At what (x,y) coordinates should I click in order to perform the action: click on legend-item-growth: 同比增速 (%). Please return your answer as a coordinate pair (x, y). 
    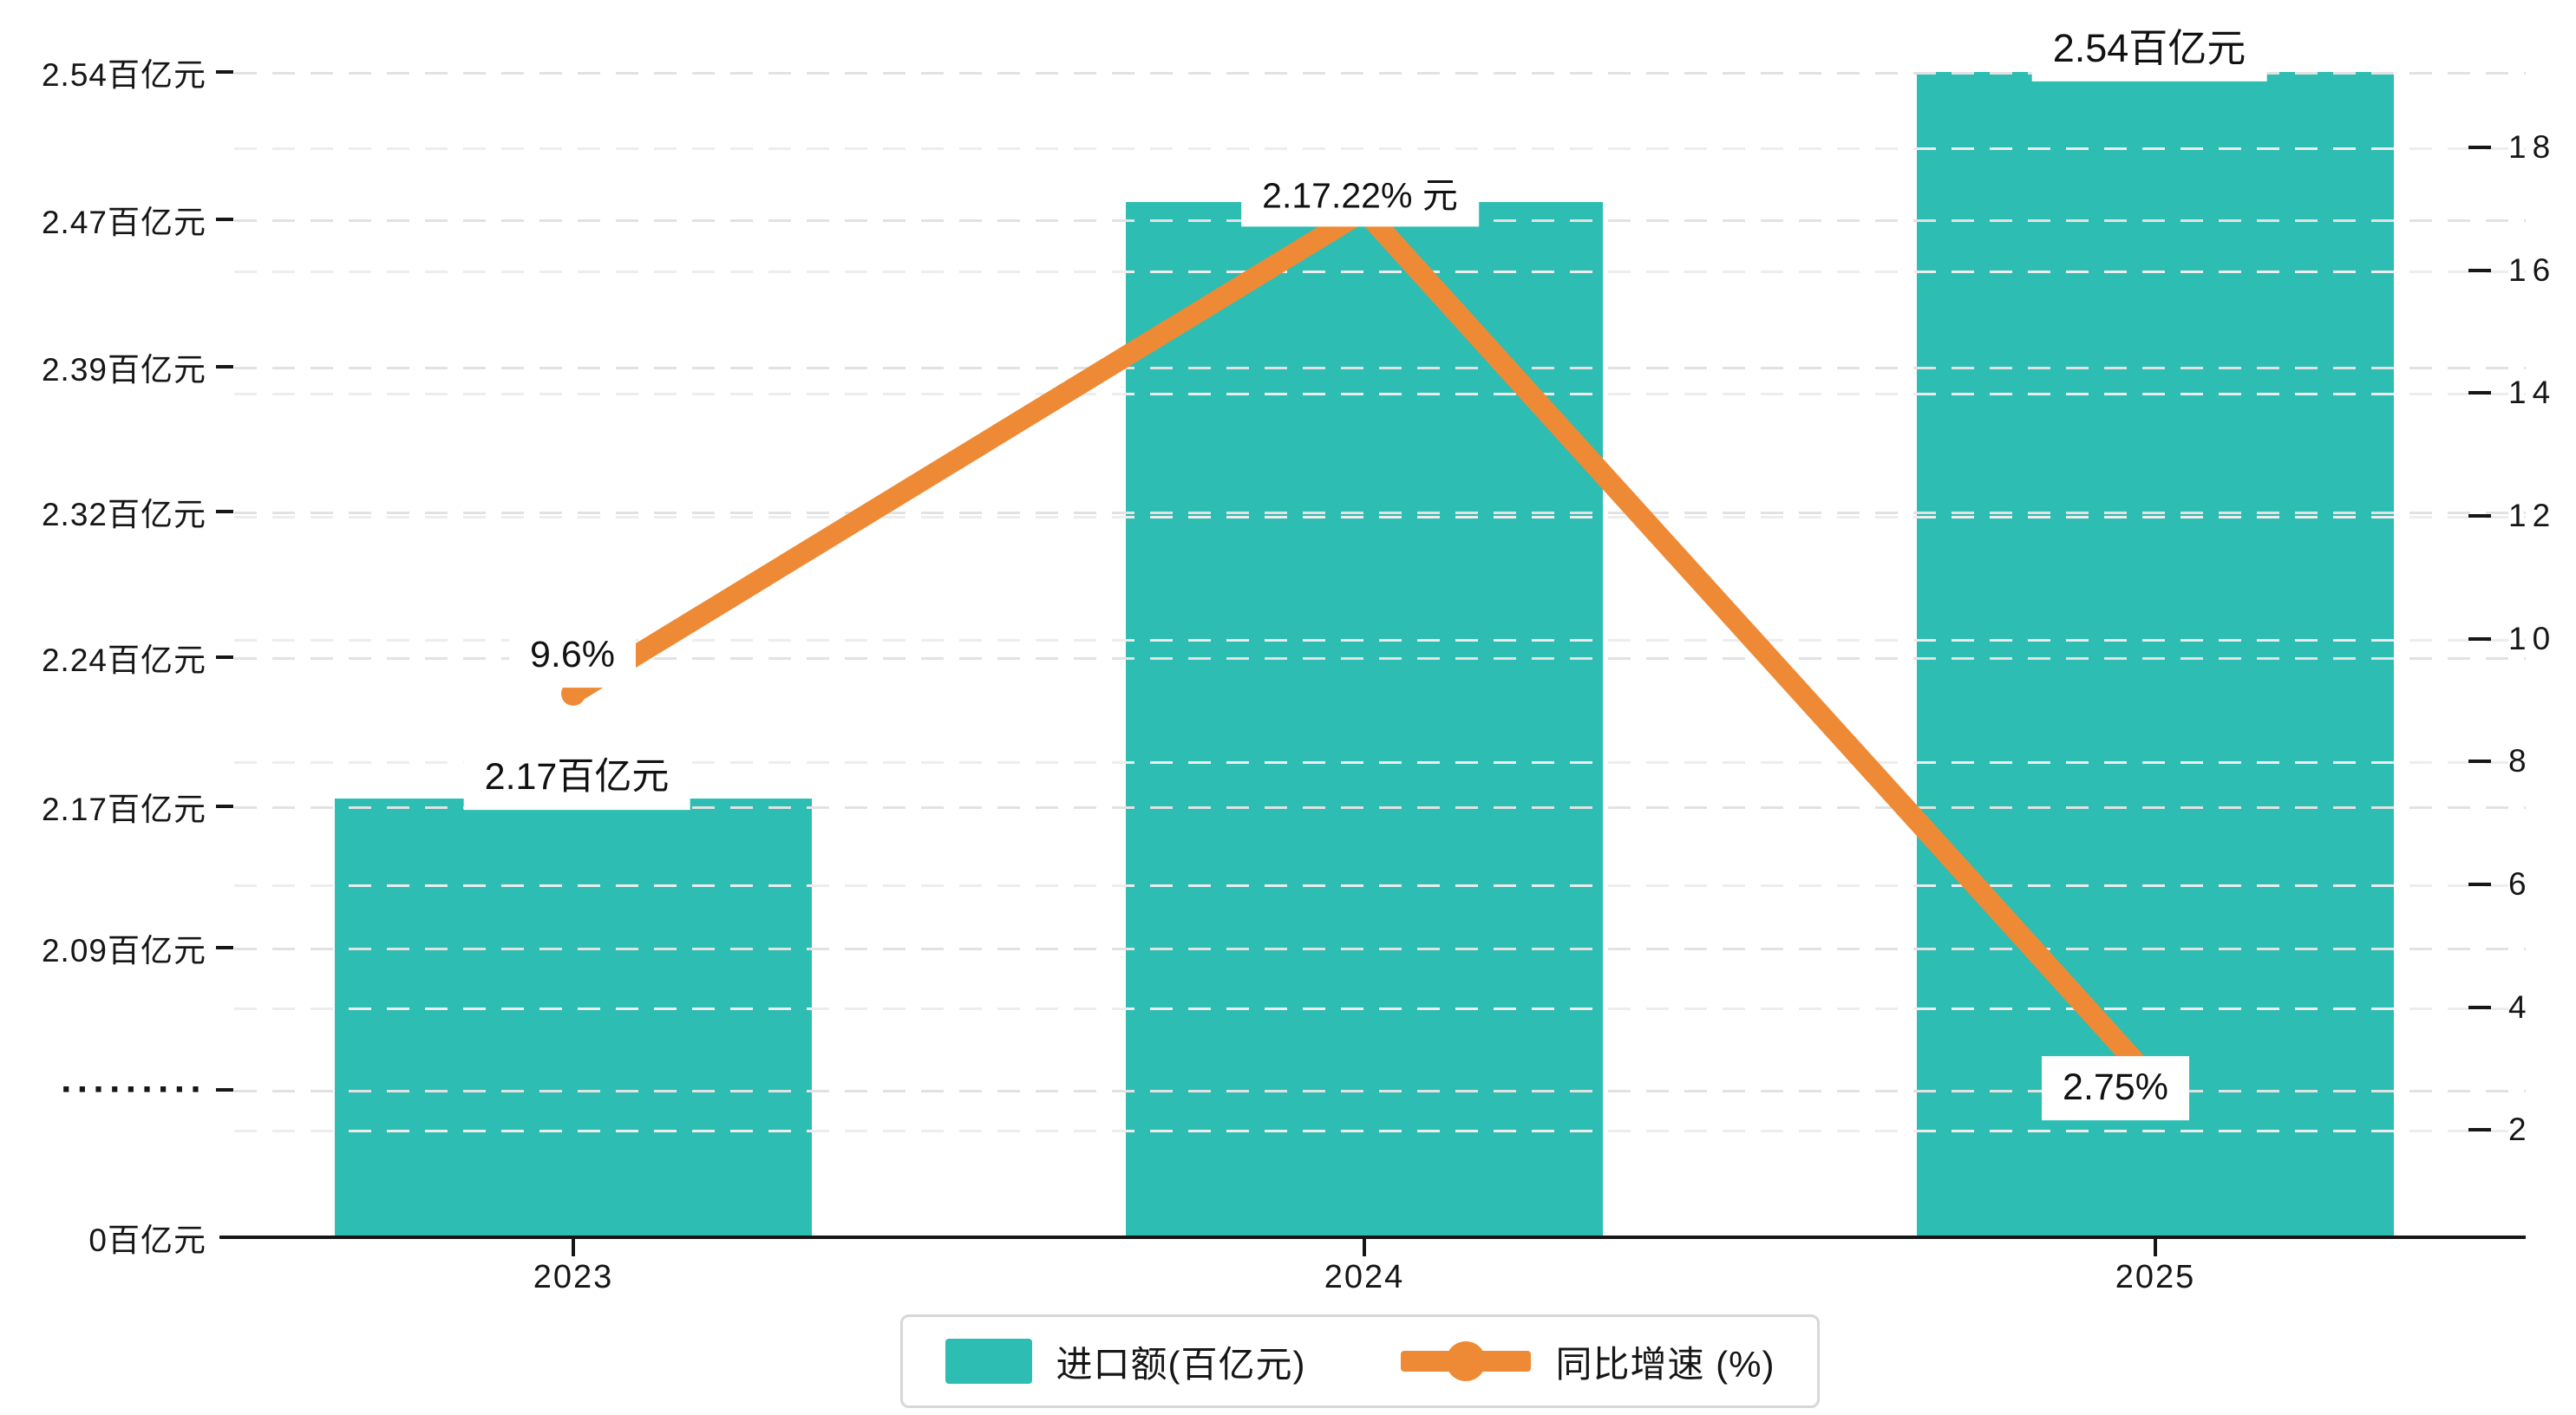
    Looking at the image, I should click on (1588, 1361).